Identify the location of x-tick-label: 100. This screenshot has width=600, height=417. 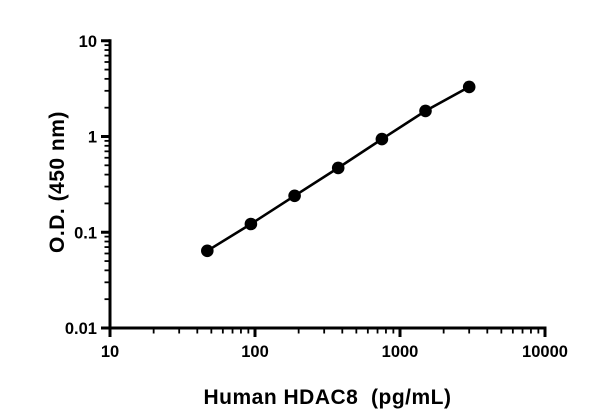
(255, 352).